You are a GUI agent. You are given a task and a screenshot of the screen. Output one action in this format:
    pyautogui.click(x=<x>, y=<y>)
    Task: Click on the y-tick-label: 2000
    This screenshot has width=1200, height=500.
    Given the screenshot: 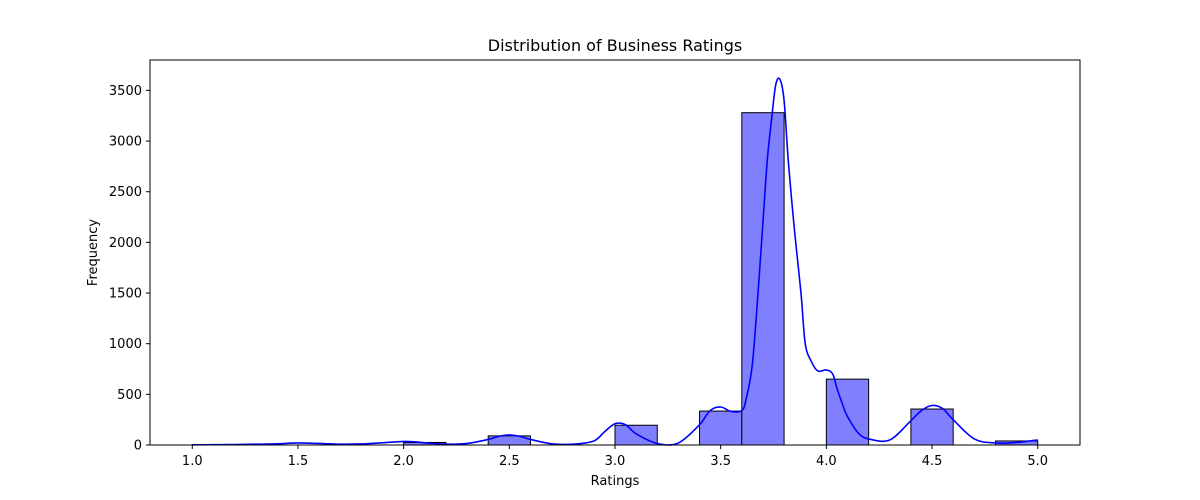 What is the action you would take?
    pyautogui.click(x=125, y=243)
    